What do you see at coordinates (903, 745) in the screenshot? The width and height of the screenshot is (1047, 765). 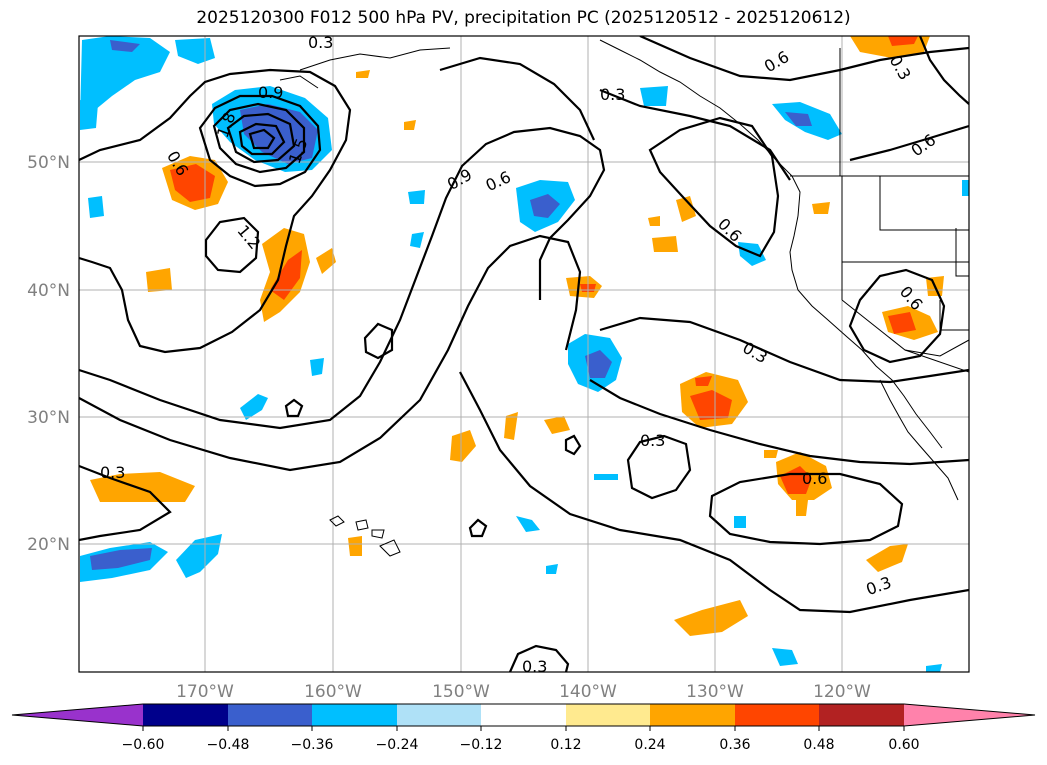 I see `colorbar-tick-label: 0.60` at bounding box center [903, 745].